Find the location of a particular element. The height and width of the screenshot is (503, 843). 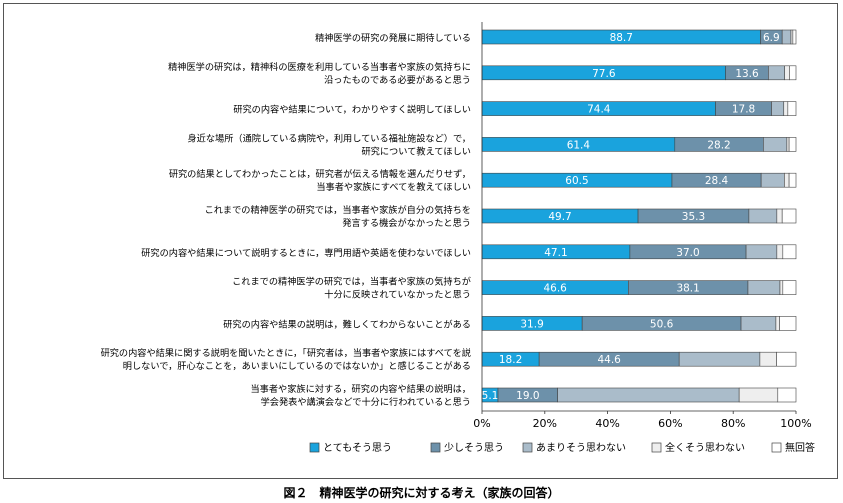

category-label: 明しないで，肝心なことを，あいまいにしているのではないか」と感じることがある is located at coordinates (297, 366).